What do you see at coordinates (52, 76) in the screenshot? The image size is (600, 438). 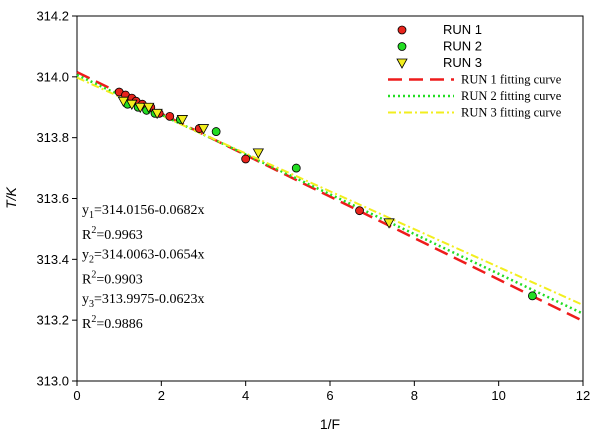 I see `y-tick-label: 314.0` at bounding box center [52, 76].